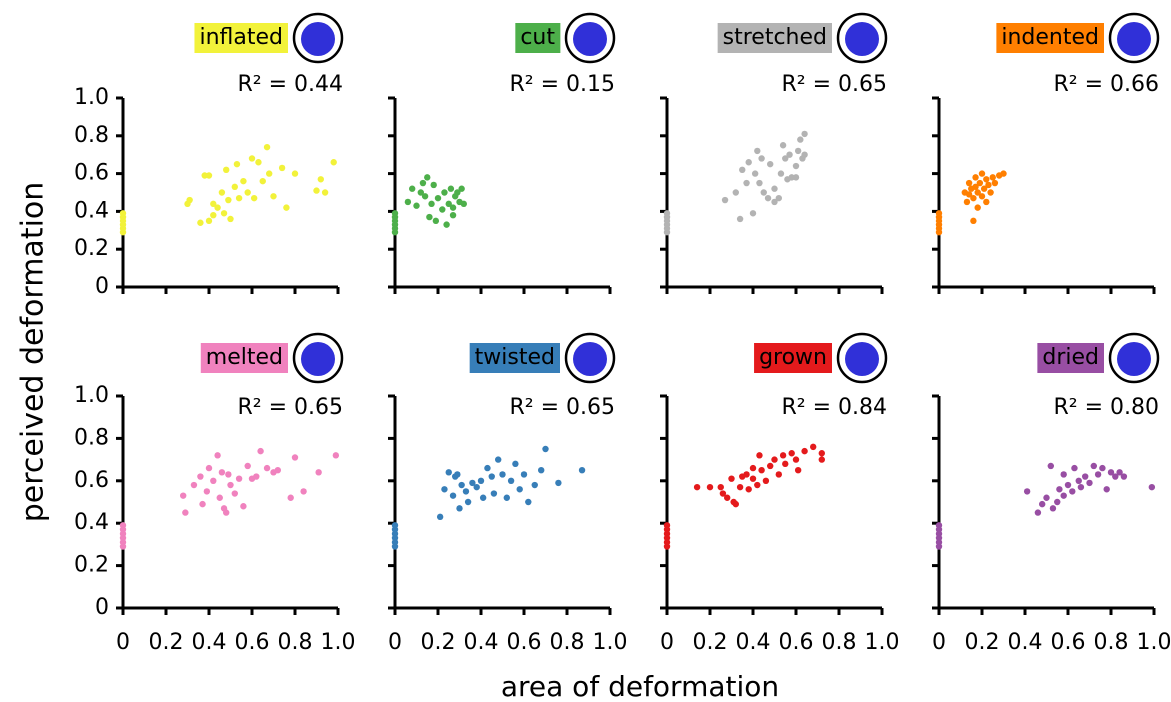  I want to click on panel-title: indented, so click(1050, 37).